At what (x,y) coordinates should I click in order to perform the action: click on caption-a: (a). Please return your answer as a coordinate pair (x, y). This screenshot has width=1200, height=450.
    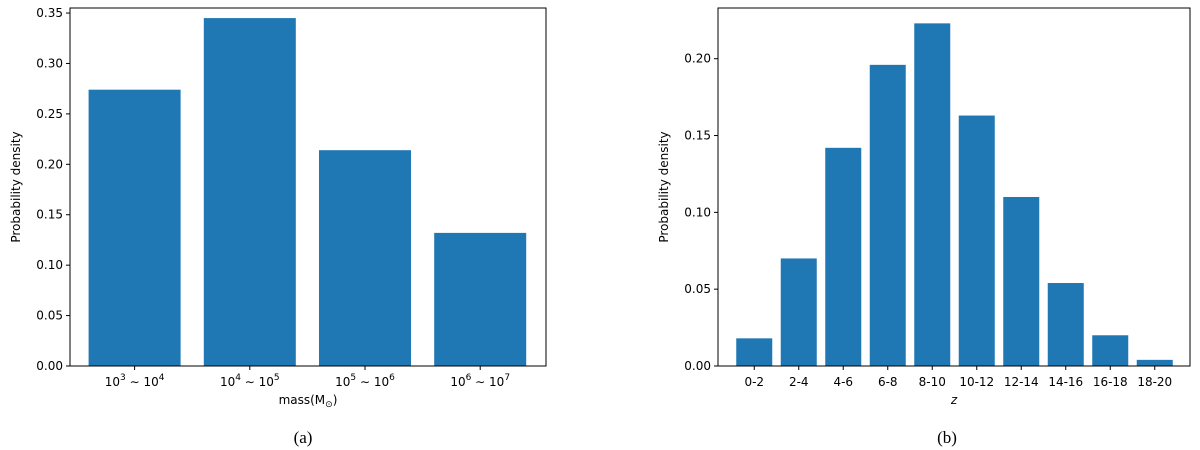
    Looking at the image, I should click on (303, 437).